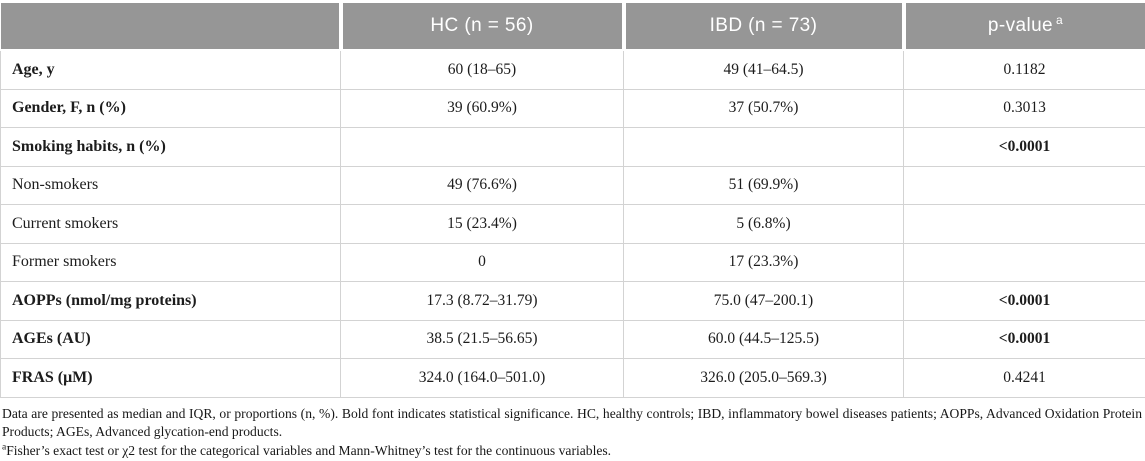  I want to click on ibd-value-cell, so click(763, 147).